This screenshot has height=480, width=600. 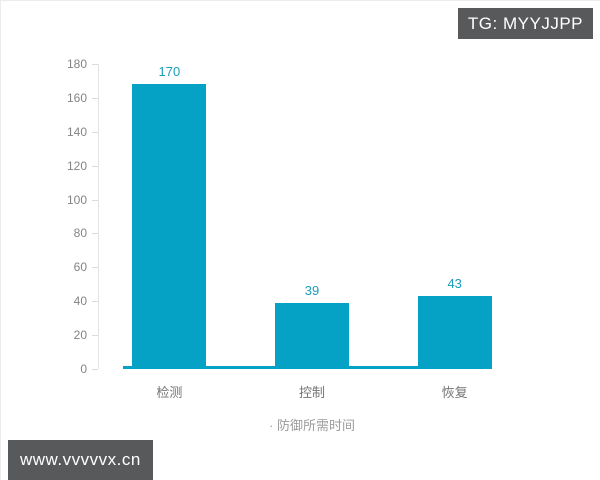 What do you see at coordinates (454, 283) in the screenshot?
I see `bar-value-label: 43` at bounding box center [454, 283].